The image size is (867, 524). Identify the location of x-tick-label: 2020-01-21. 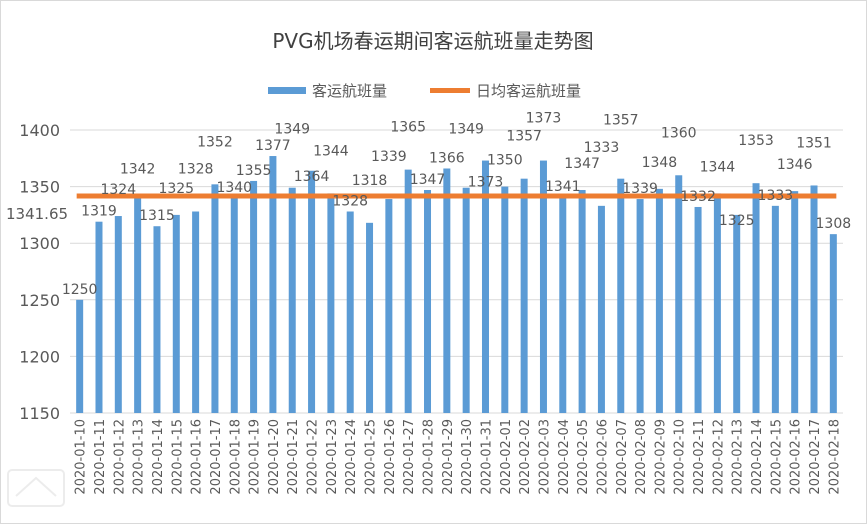
(293, 457).